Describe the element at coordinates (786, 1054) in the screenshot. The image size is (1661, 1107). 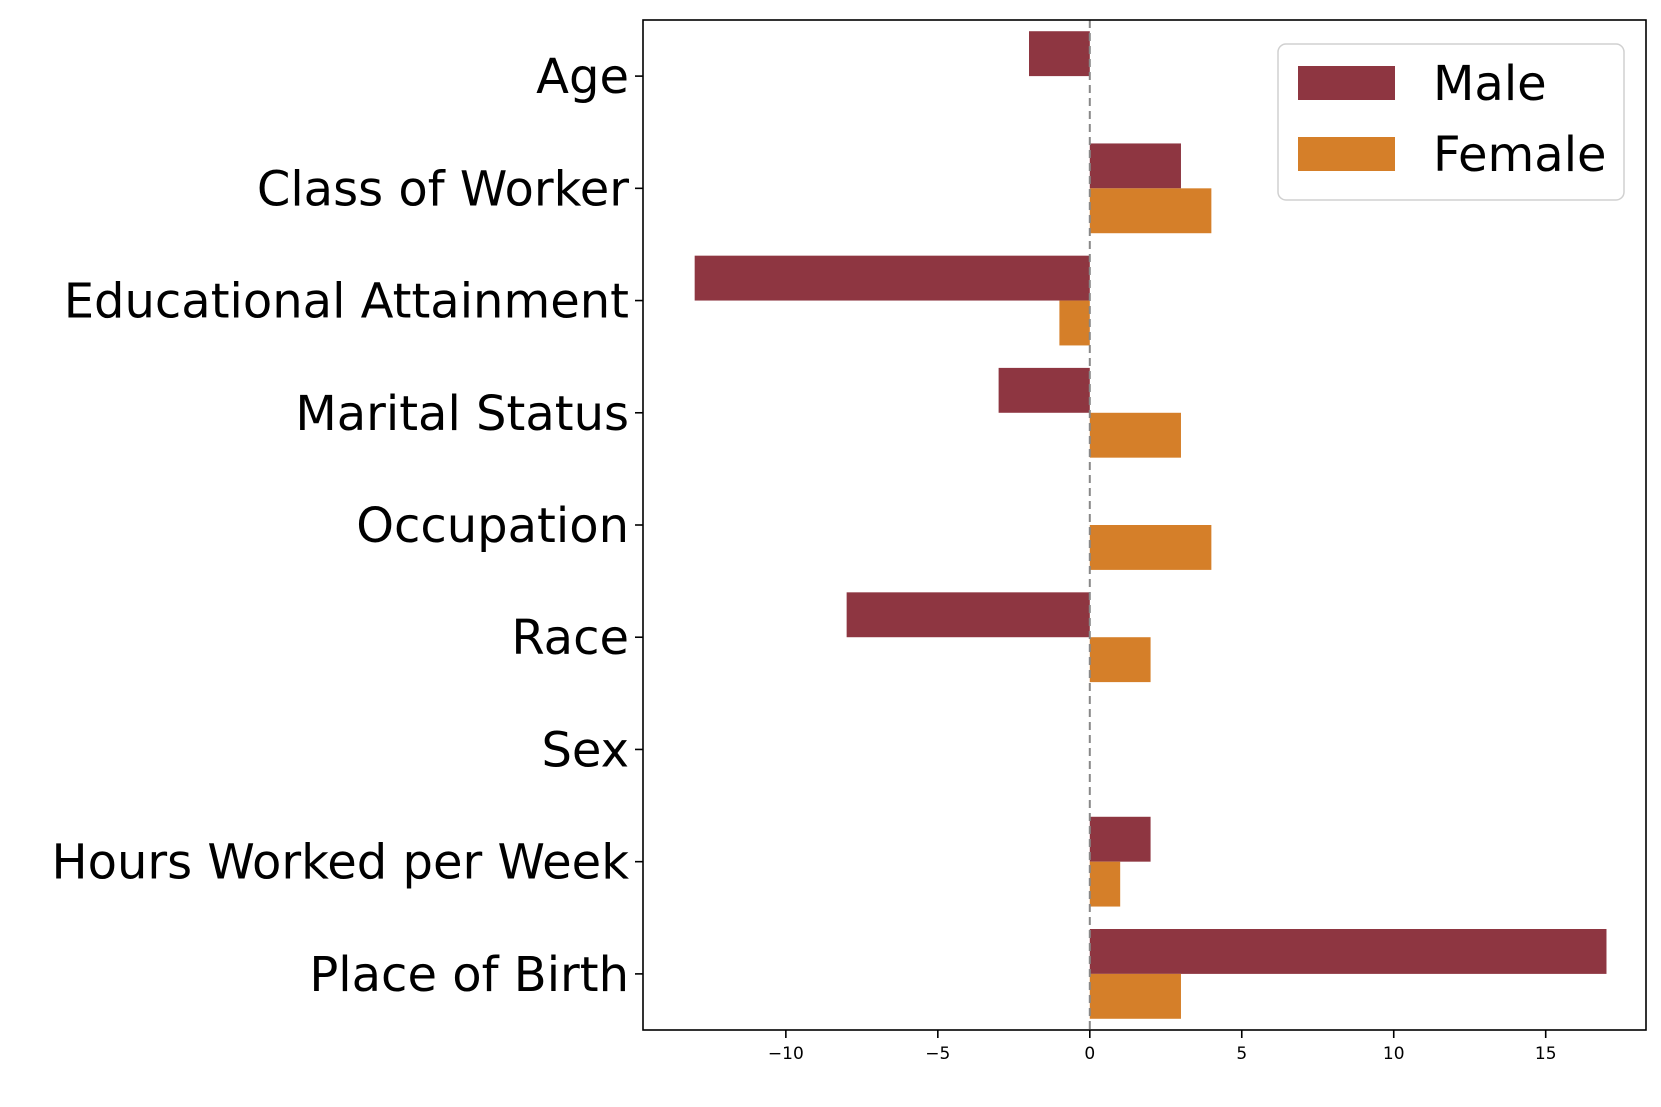
I see `x-tick-label: −10` at that location.